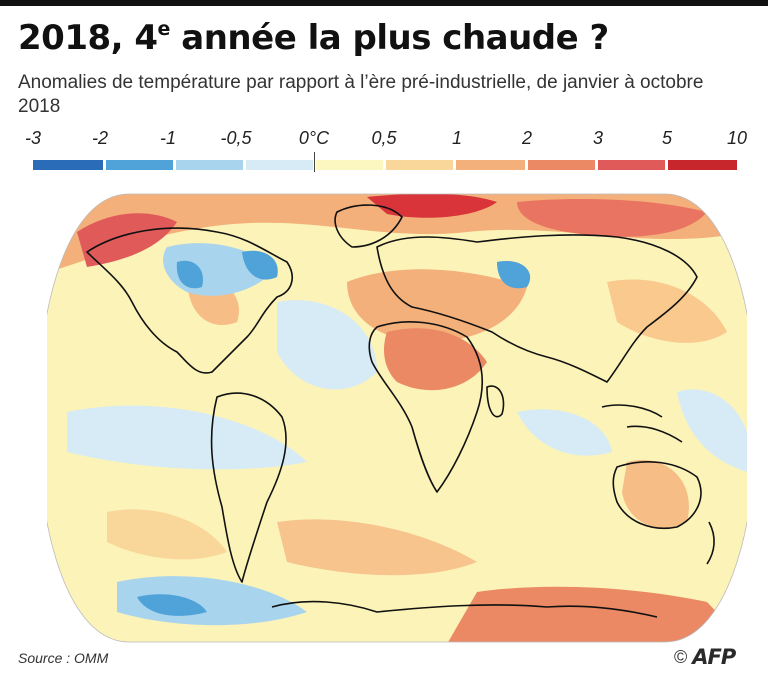 This screenshot has height=683, width=768. Describe the element at coordinates (189, 300) in the screenshot. I see `north-america-outline` at that location.